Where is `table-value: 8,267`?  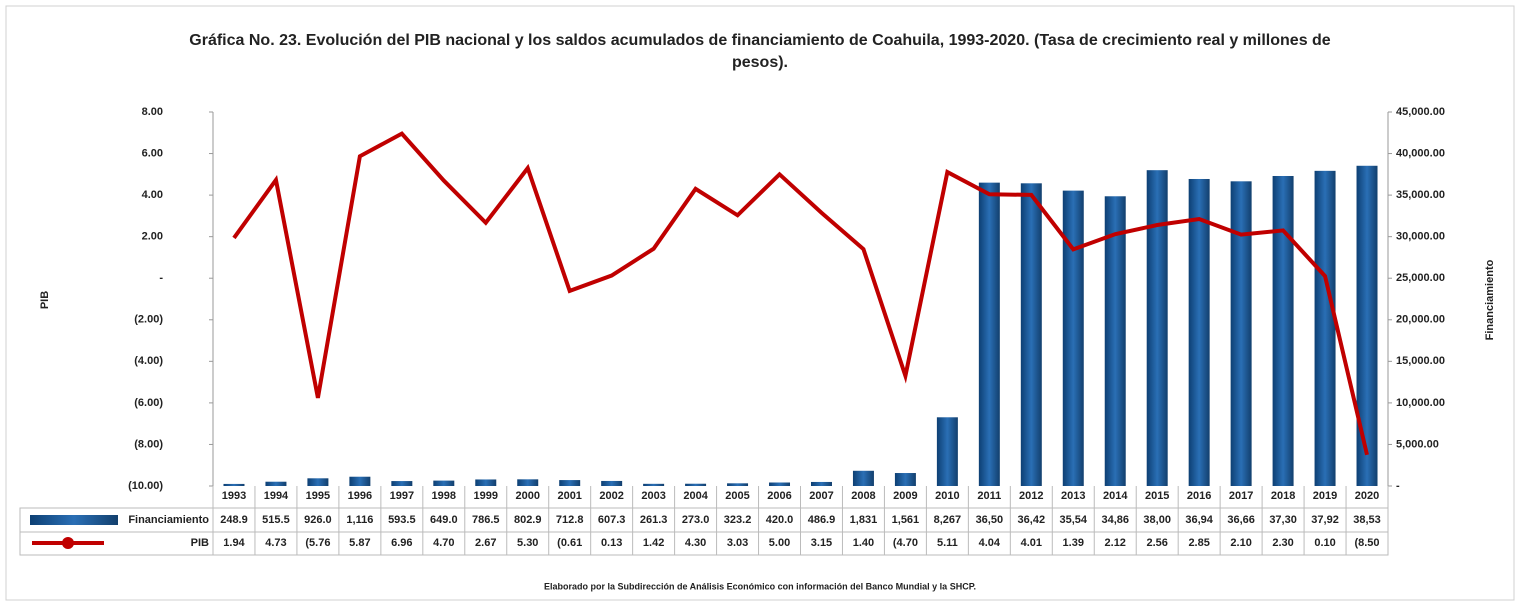
table-value: 8,267 is located at coordinates (948, 520).